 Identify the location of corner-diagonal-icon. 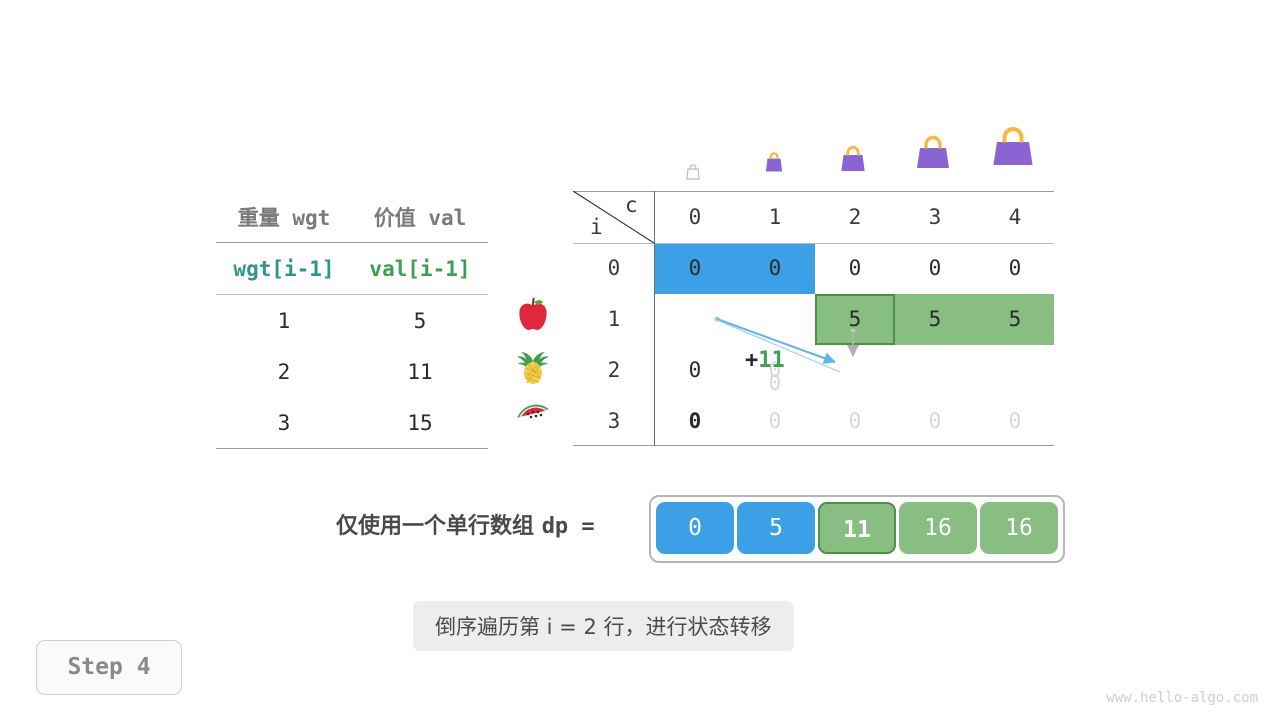
(614, 217).